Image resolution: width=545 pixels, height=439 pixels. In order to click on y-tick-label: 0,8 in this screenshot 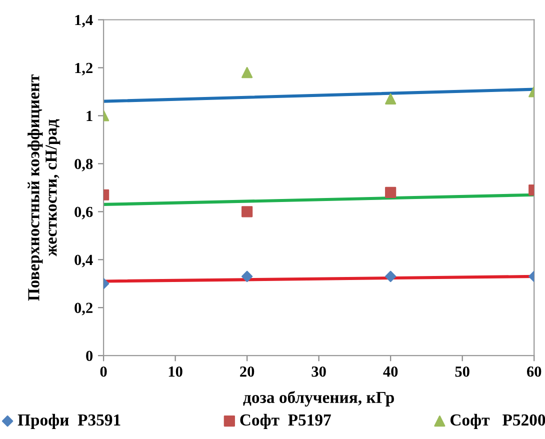, I will do `click(83, 165)`.